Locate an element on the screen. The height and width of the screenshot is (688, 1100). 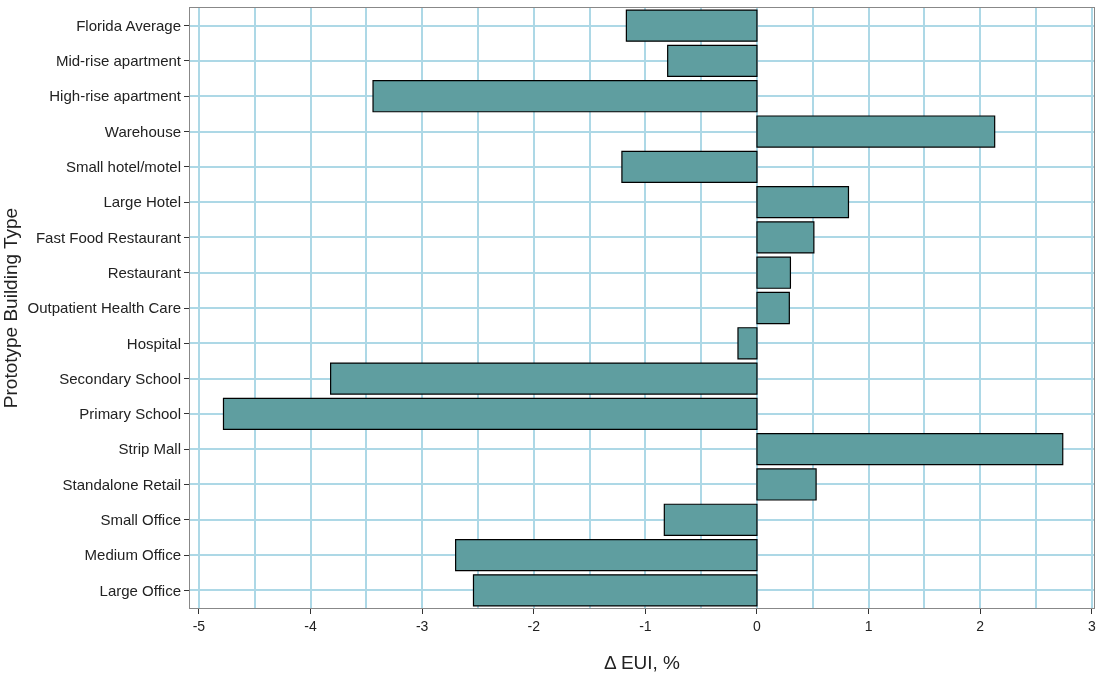
y-tick-label: Large Office is located at coordinates (140, 590).